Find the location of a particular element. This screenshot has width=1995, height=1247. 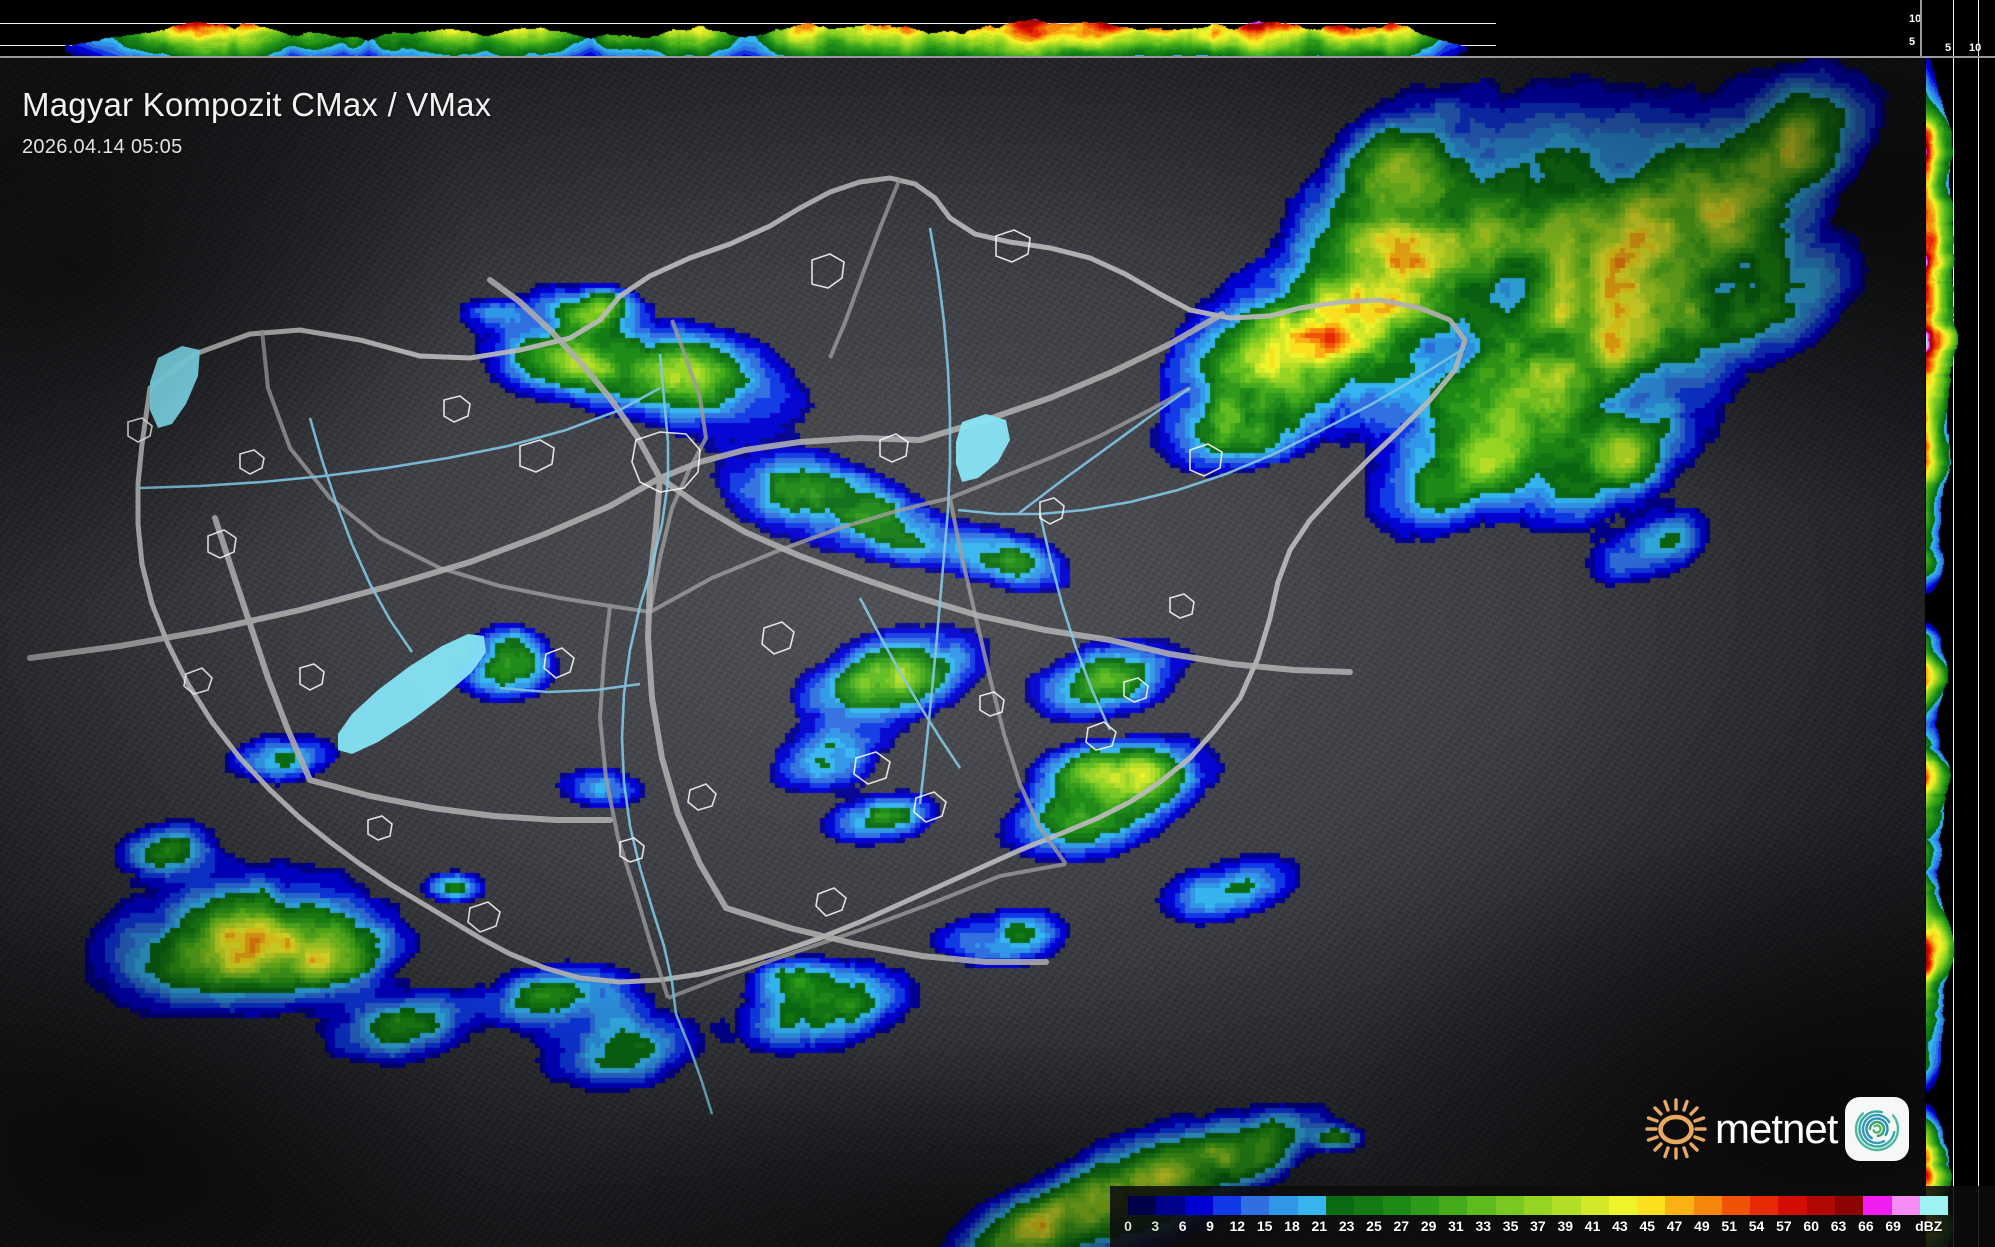

scale-tick: 51 is located at coordinates (1729, 1226).